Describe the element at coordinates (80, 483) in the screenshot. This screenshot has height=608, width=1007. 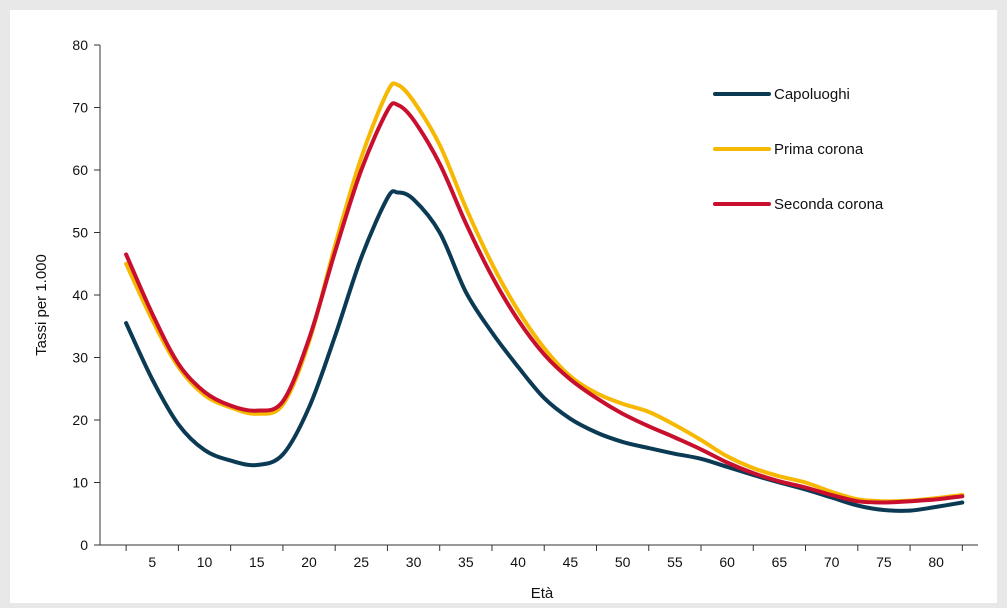
I see `y-tick-label: 10` at that location.